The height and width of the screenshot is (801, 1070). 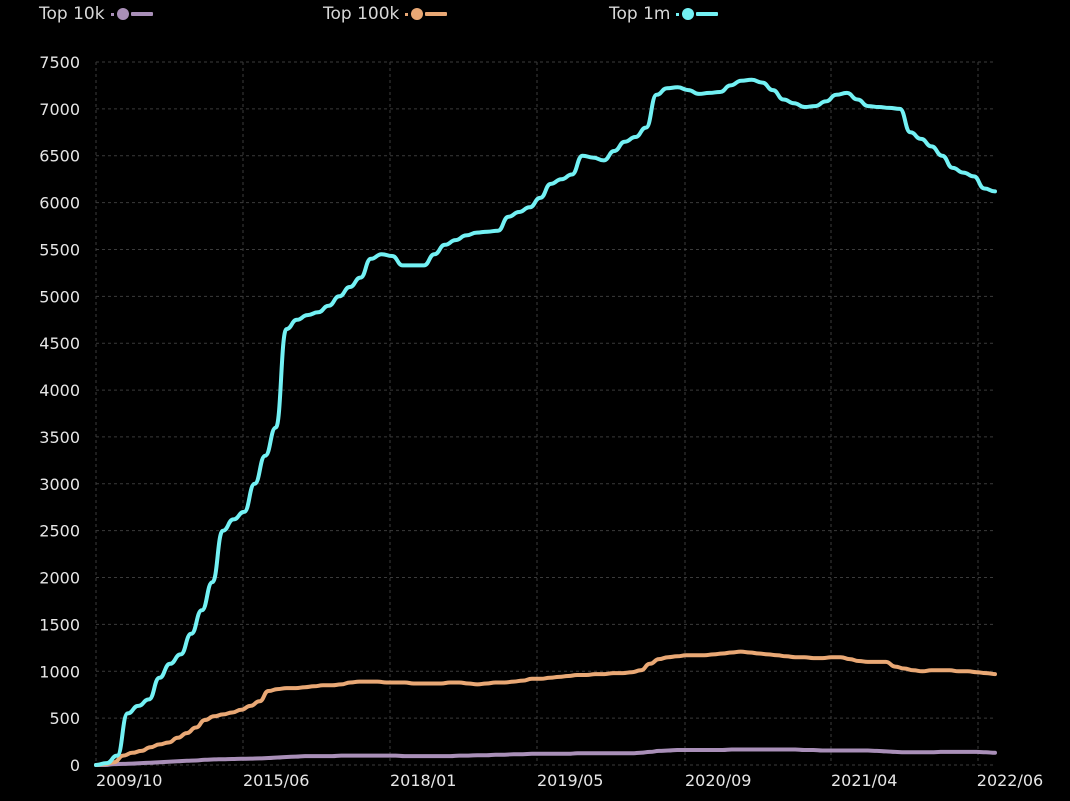 What do you see at coordinates (59, 109) in the screenshot?
I see `y-tick-label: 7000` at bounding box center [59, 109].